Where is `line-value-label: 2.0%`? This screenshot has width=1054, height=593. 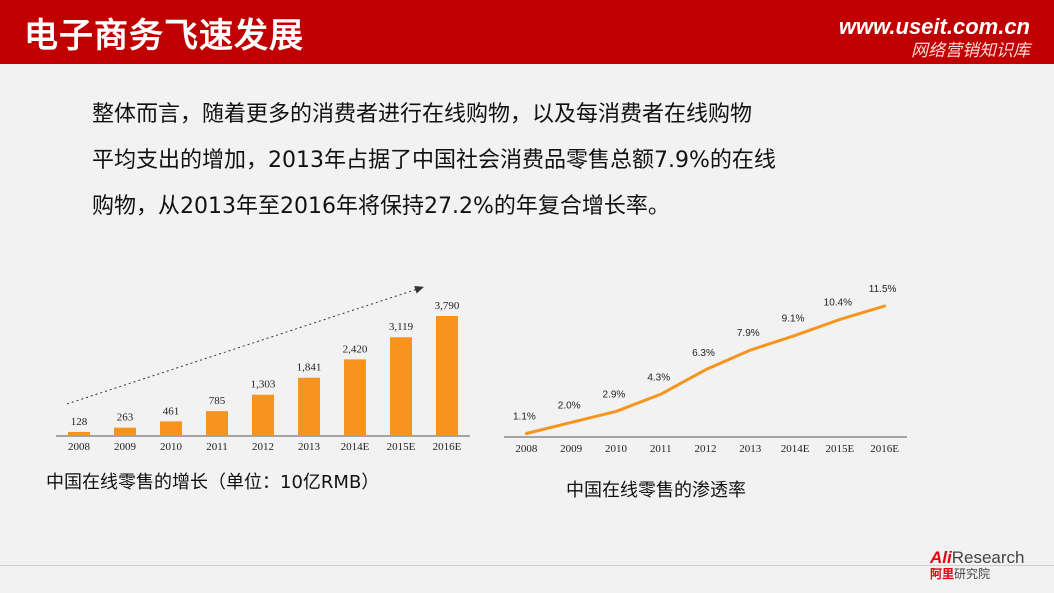 line-value-label: 2.0% is located at coordinates (569, 405).